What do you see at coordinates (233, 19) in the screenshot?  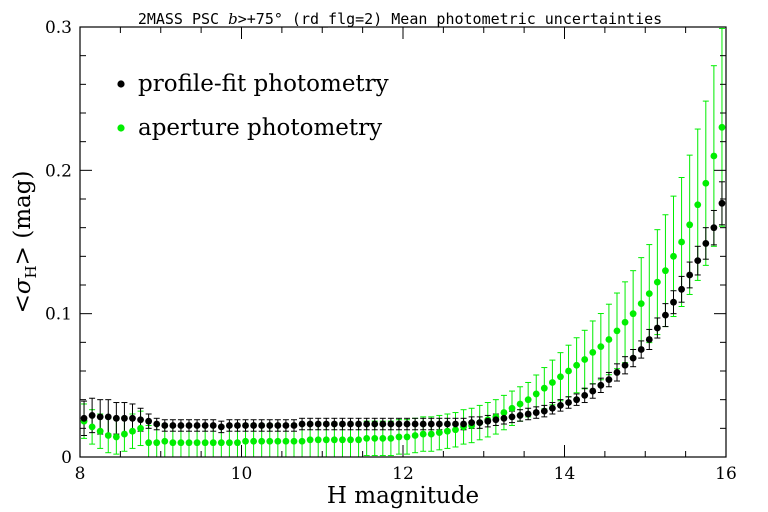 I see `title-part-b: b` at bounding box center [233, 19].